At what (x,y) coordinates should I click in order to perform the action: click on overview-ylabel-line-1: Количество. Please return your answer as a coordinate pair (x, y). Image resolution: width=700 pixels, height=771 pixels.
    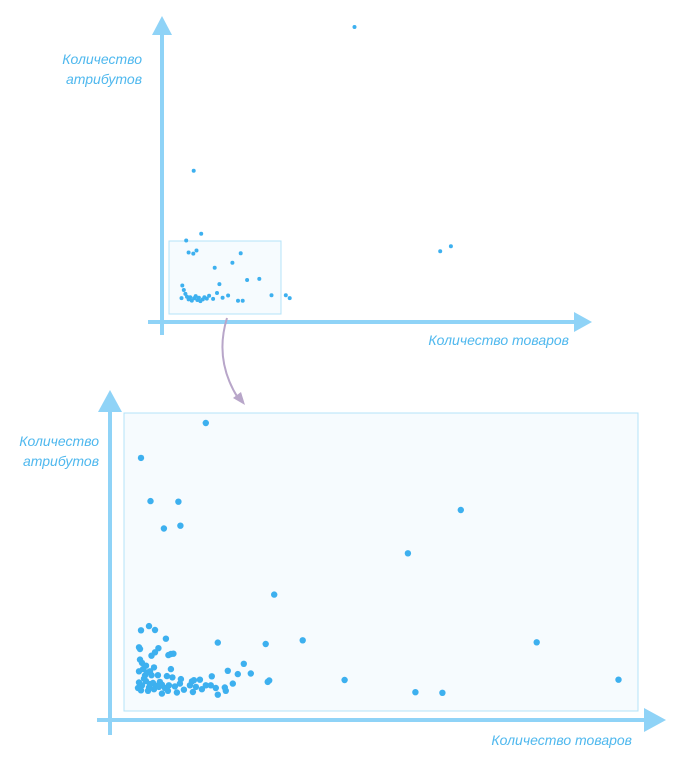
    Looking at the image, I should click on (102, 59).